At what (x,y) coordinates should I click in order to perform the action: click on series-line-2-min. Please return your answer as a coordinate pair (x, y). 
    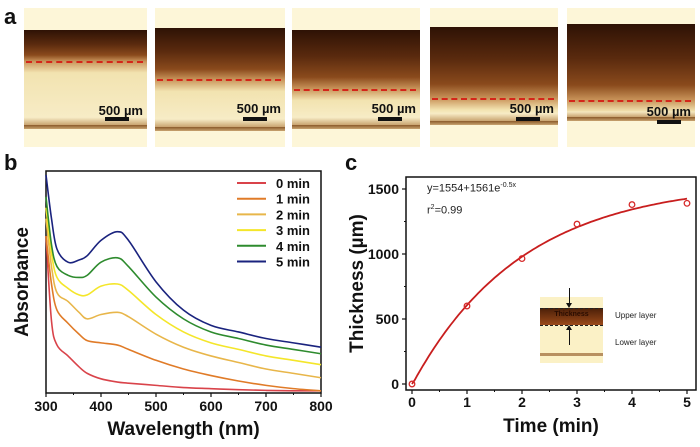
    Looking at the image, I should click on (183, 298).